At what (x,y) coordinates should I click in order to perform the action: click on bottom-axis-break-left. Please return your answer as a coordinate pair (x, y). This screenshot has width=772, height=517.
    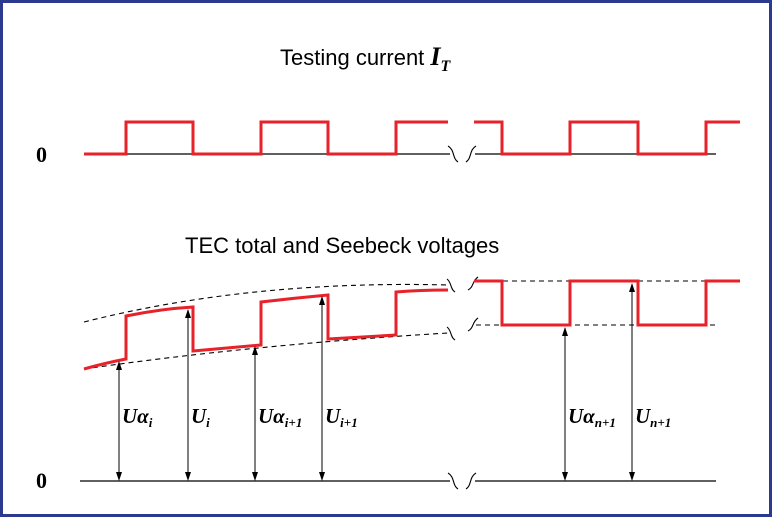
    Looking at the image, I should click on (453, 481).